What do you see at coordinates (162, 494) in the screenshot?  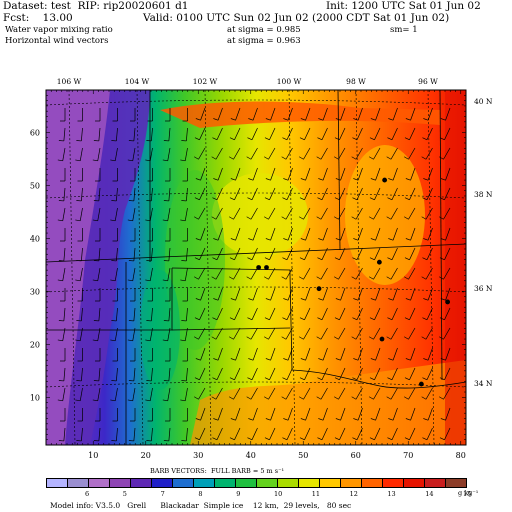 I see `colorbar-tick-label: 7` at bounding box center [162, 494].